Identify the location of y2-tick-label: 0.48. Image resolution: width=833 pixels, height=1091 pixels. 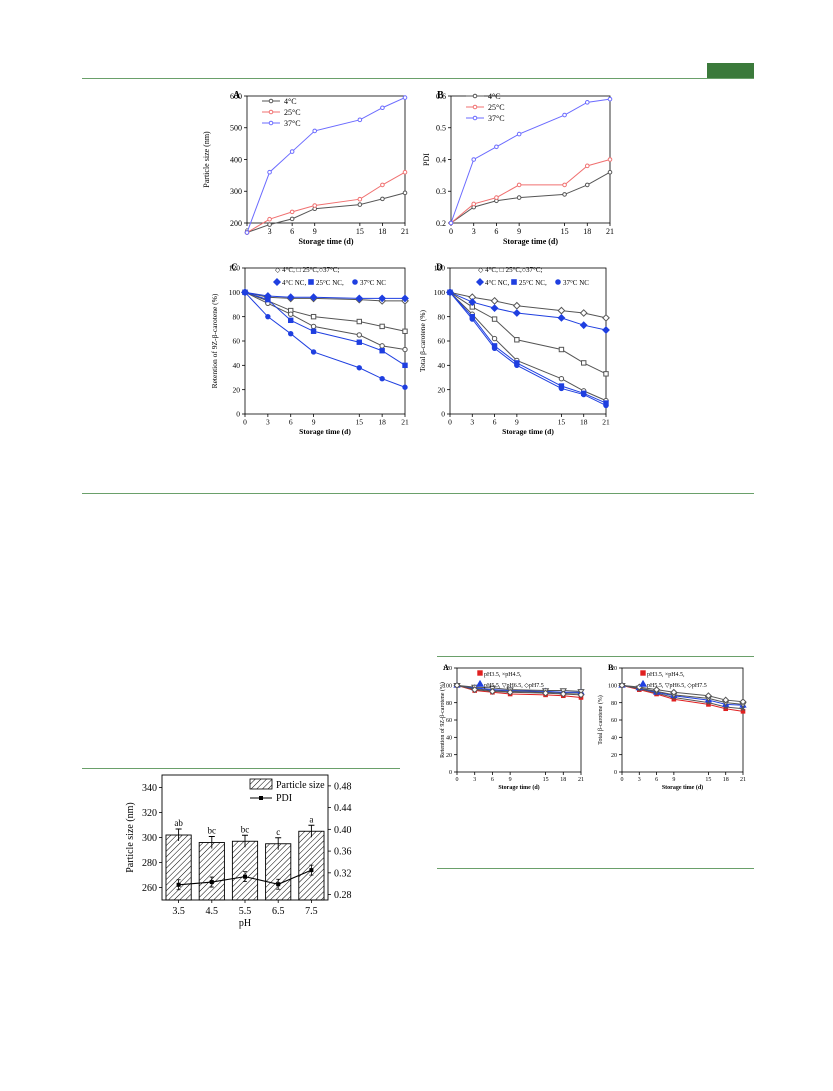
(343, 786).